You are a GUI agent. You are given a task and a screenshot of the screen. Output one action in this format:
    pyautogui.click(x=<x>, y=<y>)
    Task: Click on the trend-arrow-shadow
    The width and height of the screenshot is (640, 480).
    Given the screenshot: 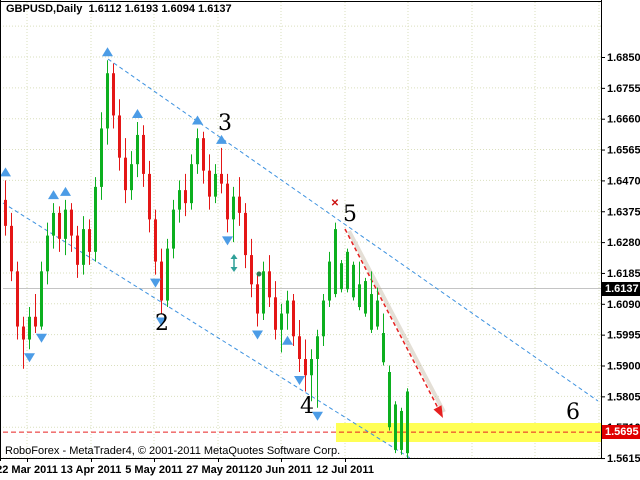 What is the action you would take?
    pyautogui.click(x=396, y=321)
    